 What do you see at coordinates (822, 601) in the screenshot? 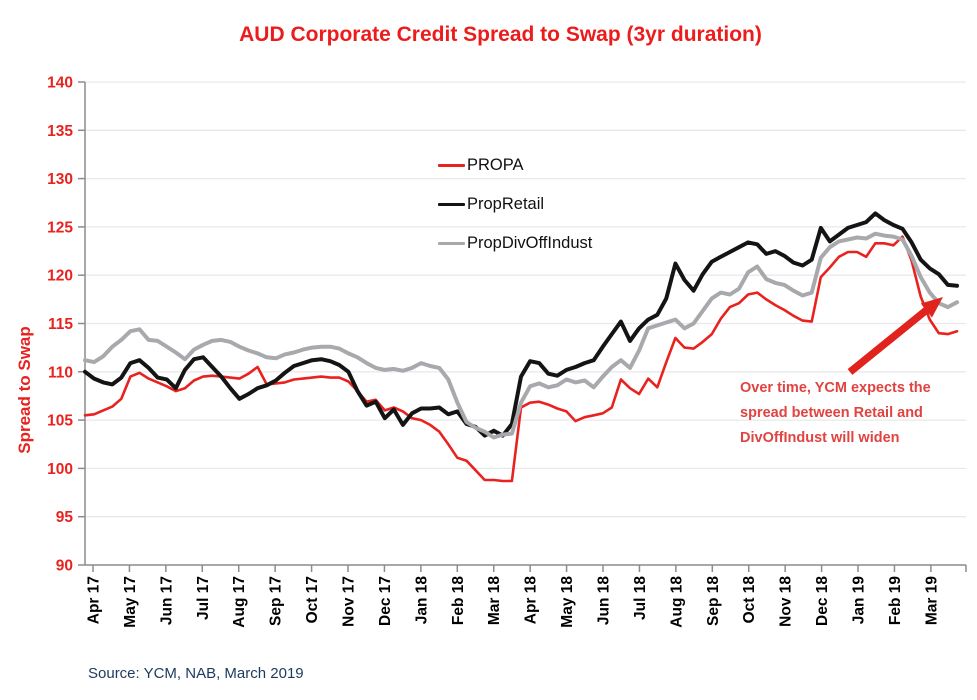
I see `x-tick-label: Dec 18` at bounding box center [822, 601].